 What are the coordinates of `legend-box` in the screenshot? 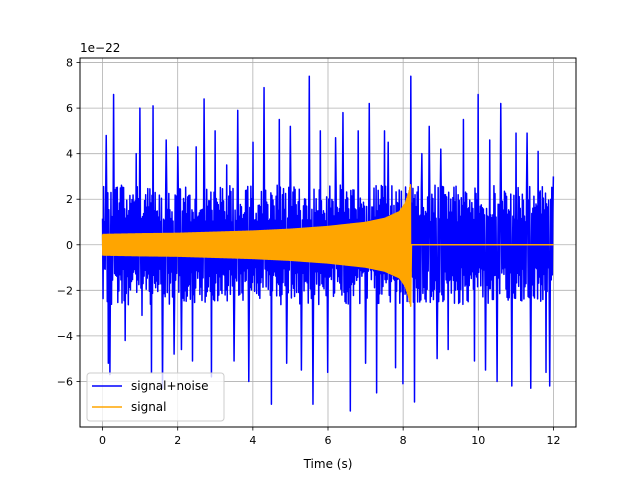 It's located at (155, 397).